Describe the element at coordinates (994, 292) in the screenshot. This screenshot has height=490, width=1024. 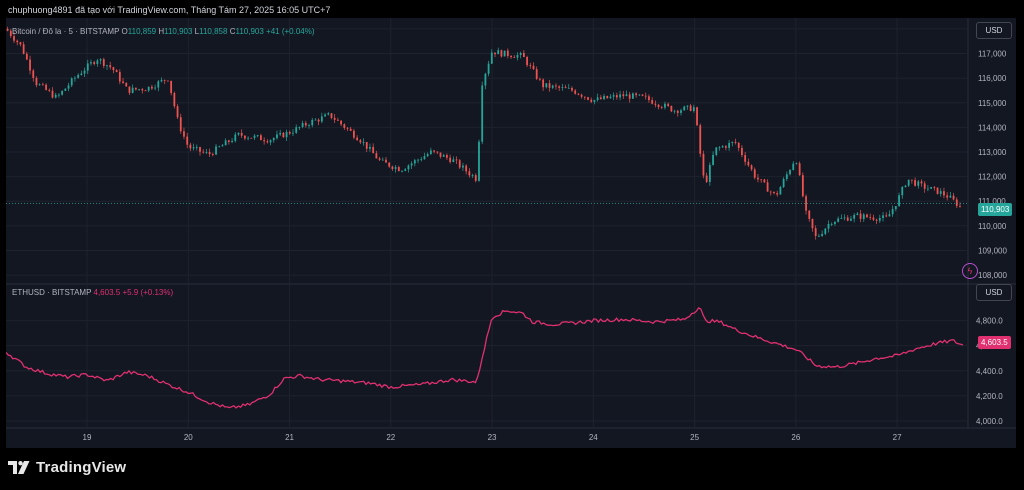
I see `eth-currency-button: USD` at that location.